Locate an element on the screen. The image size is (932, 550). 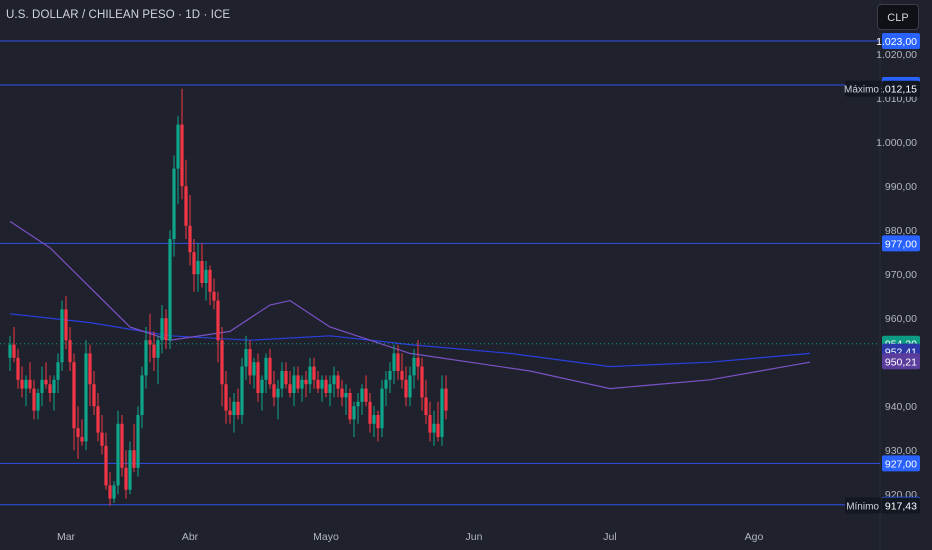
extreme-tag-label: Máximo is located at coordinates (861, 90).